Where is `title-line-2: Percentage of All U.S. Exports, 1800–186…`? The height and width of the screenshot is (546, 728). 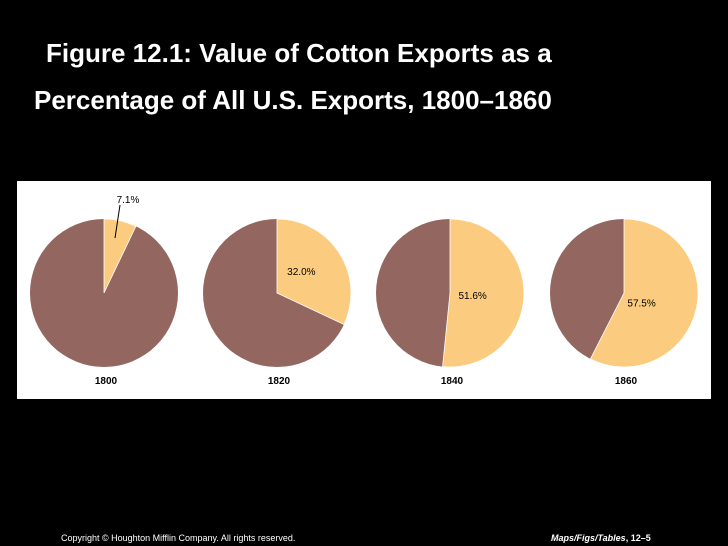 title-line-2: Percentage of All U.S. Exports, 1800–186… is located at coordinates (293, 100).